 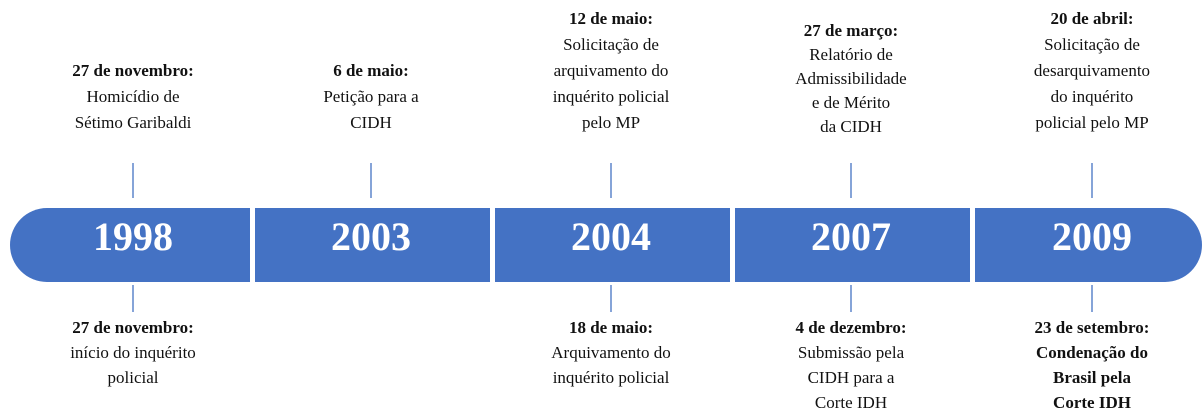 What do you see at coordinates (611, 327) in the screenshot?
I see `event-date: 18 de maio:` at bounding box center [611, 327].